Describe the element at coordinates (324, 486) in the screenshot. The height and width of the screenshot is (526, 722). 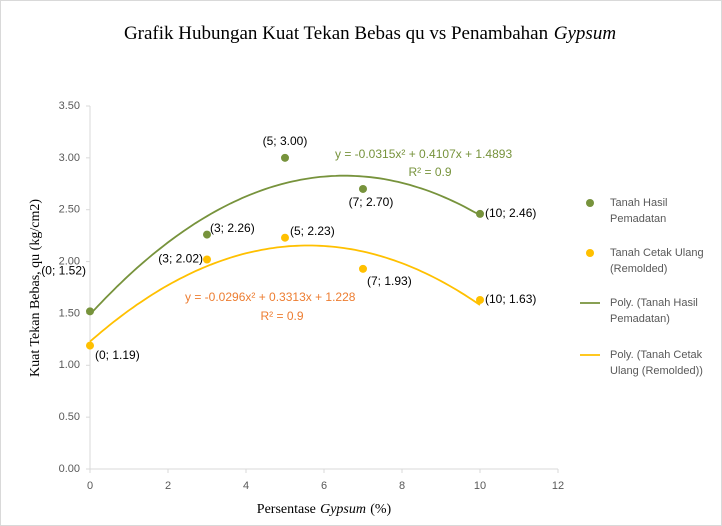
I see `x-tick-label: 6` at that location.